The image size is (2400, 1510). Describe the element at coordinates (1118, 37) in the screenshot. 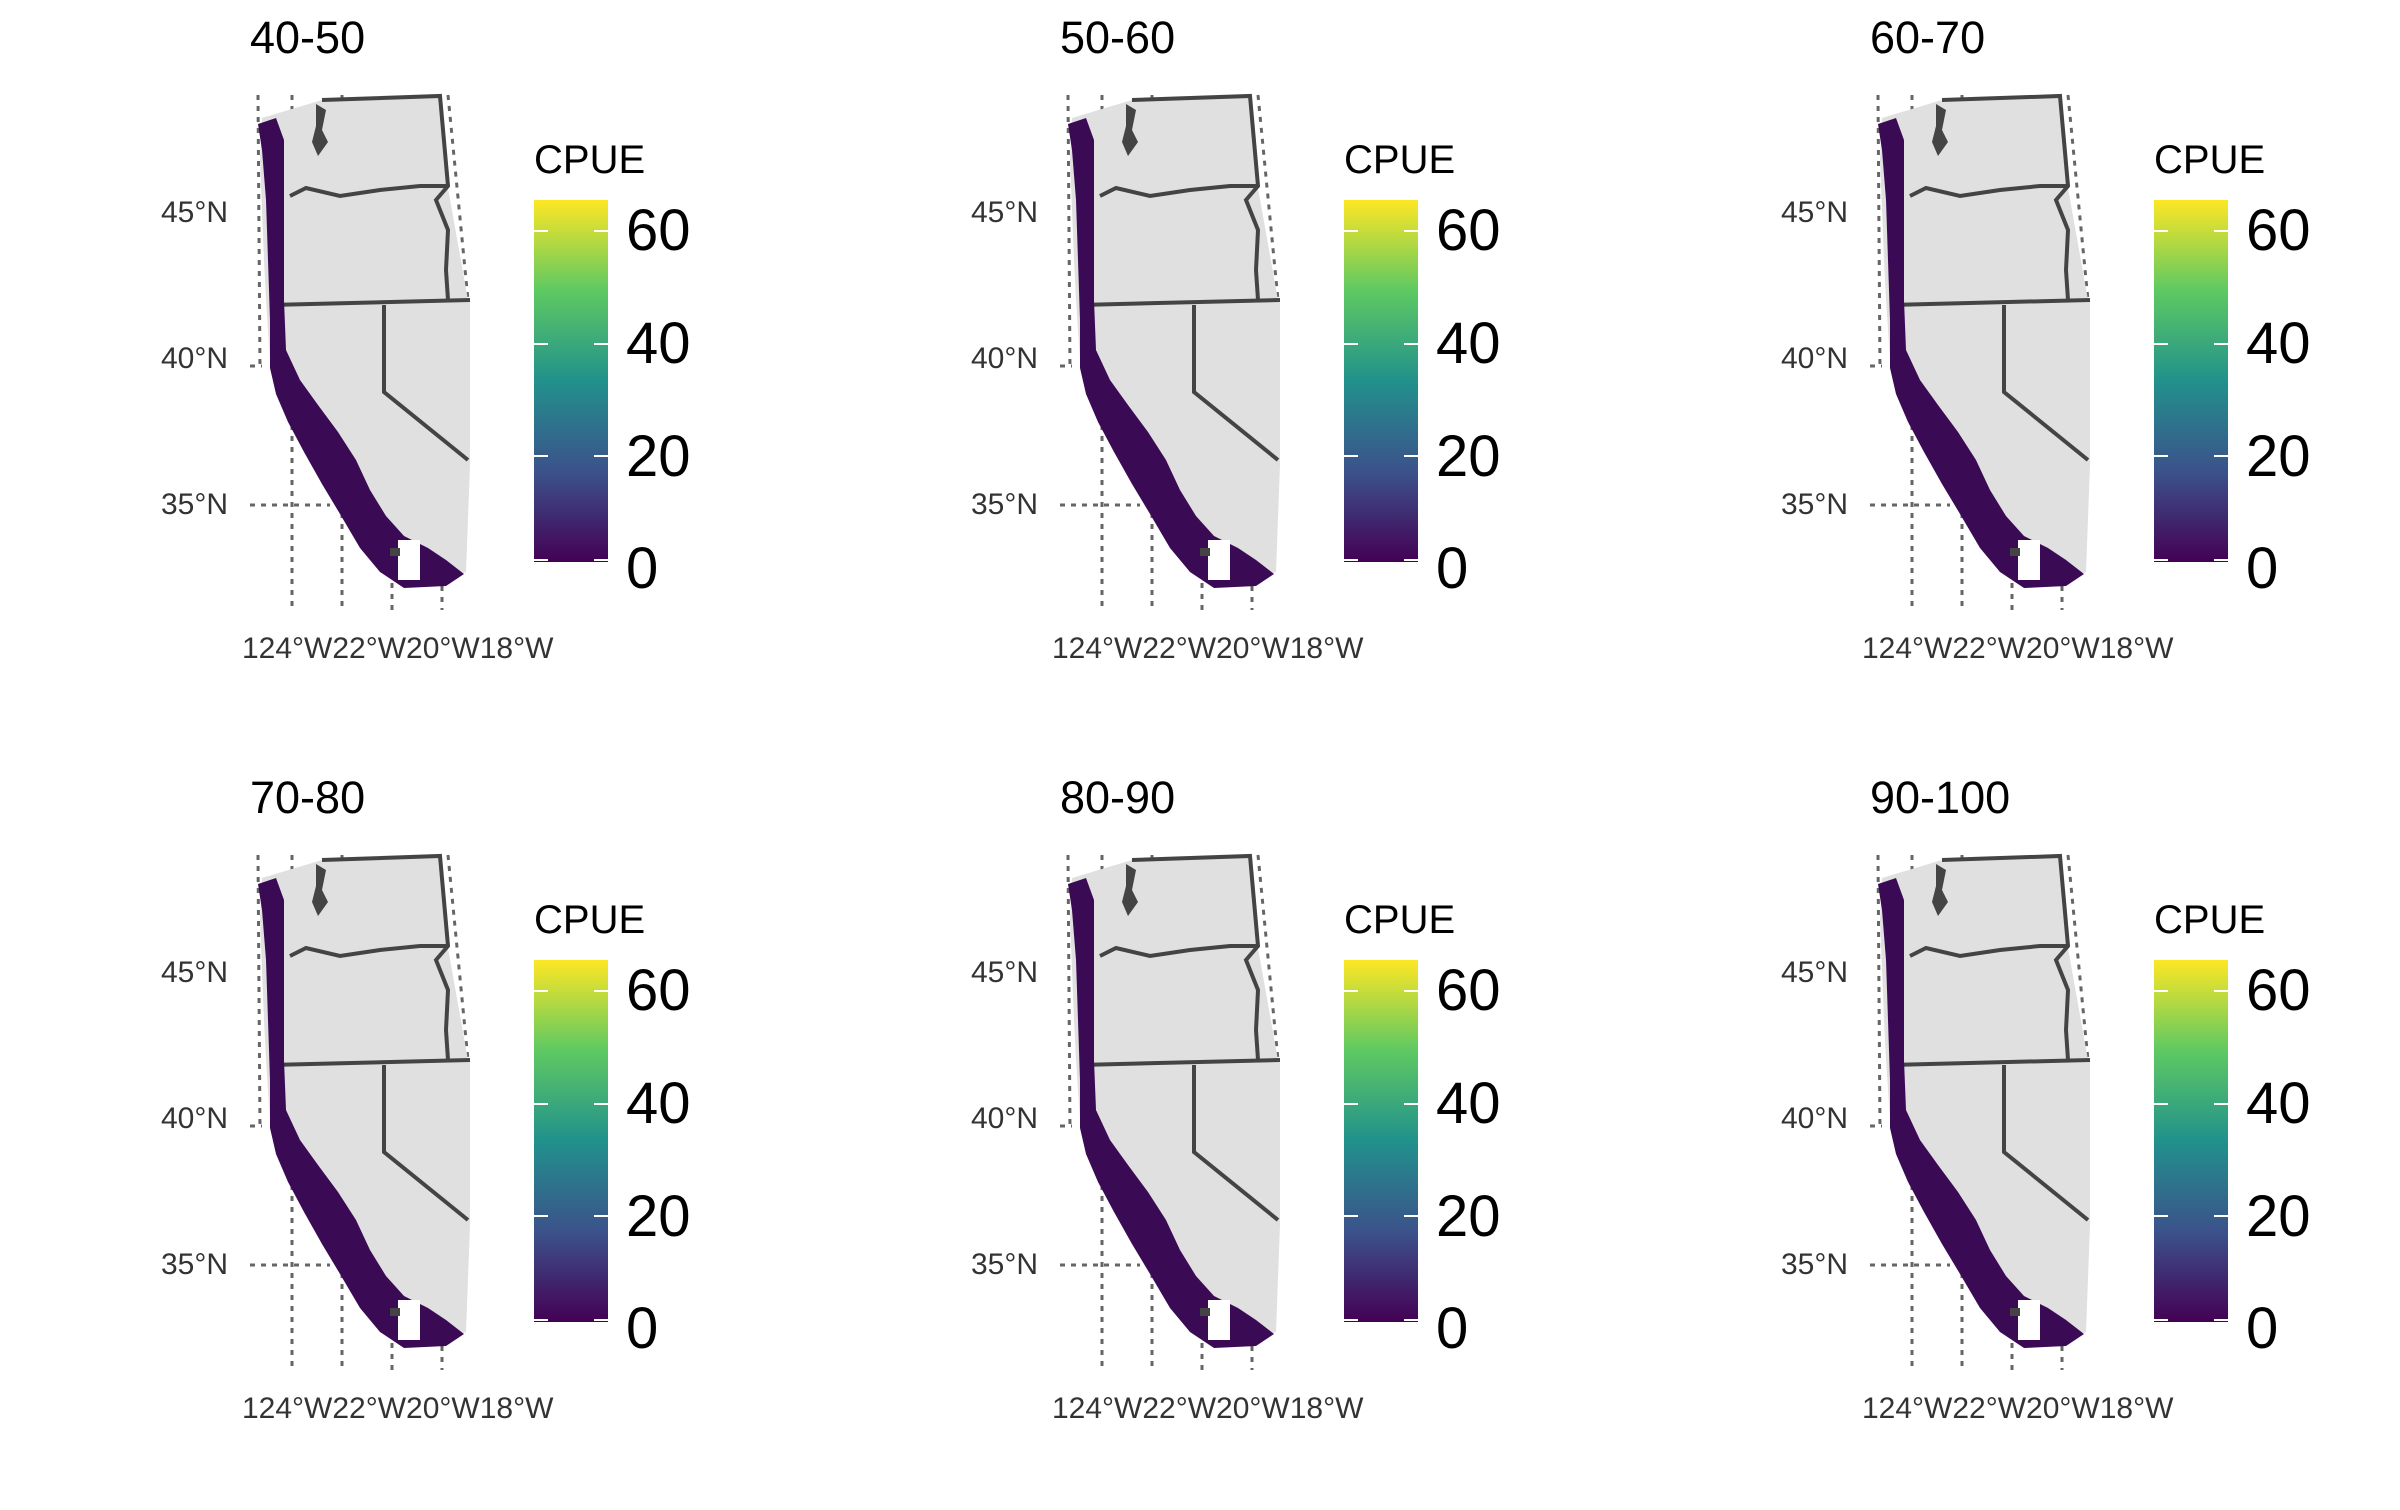

I see `panel-title: 50-60` at that location.